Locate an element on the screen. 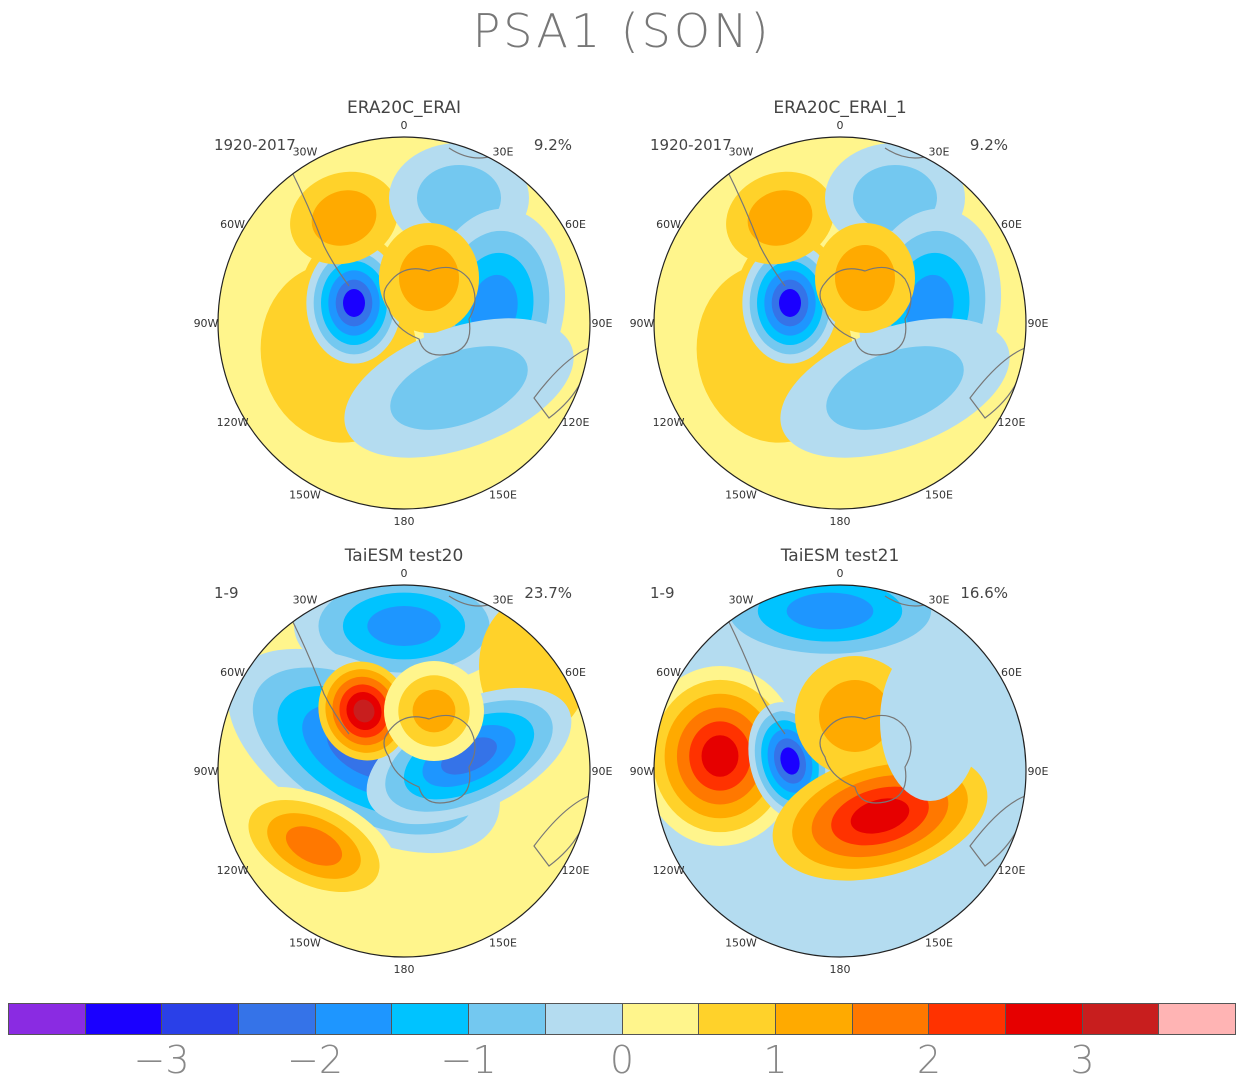 The image size is (1244, 1082). explained-variance: 16.6% is located at coordinates (984, 593).